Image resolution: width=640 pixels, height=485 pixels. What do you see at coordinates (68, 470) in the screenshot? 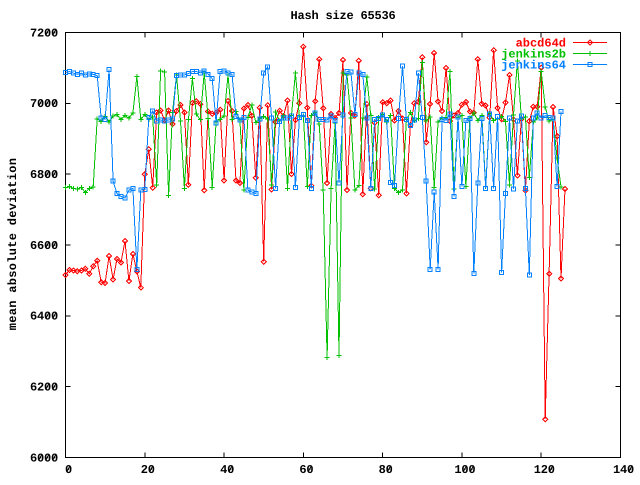
I see `svg-text: 0` at bounding box center [68, 470].